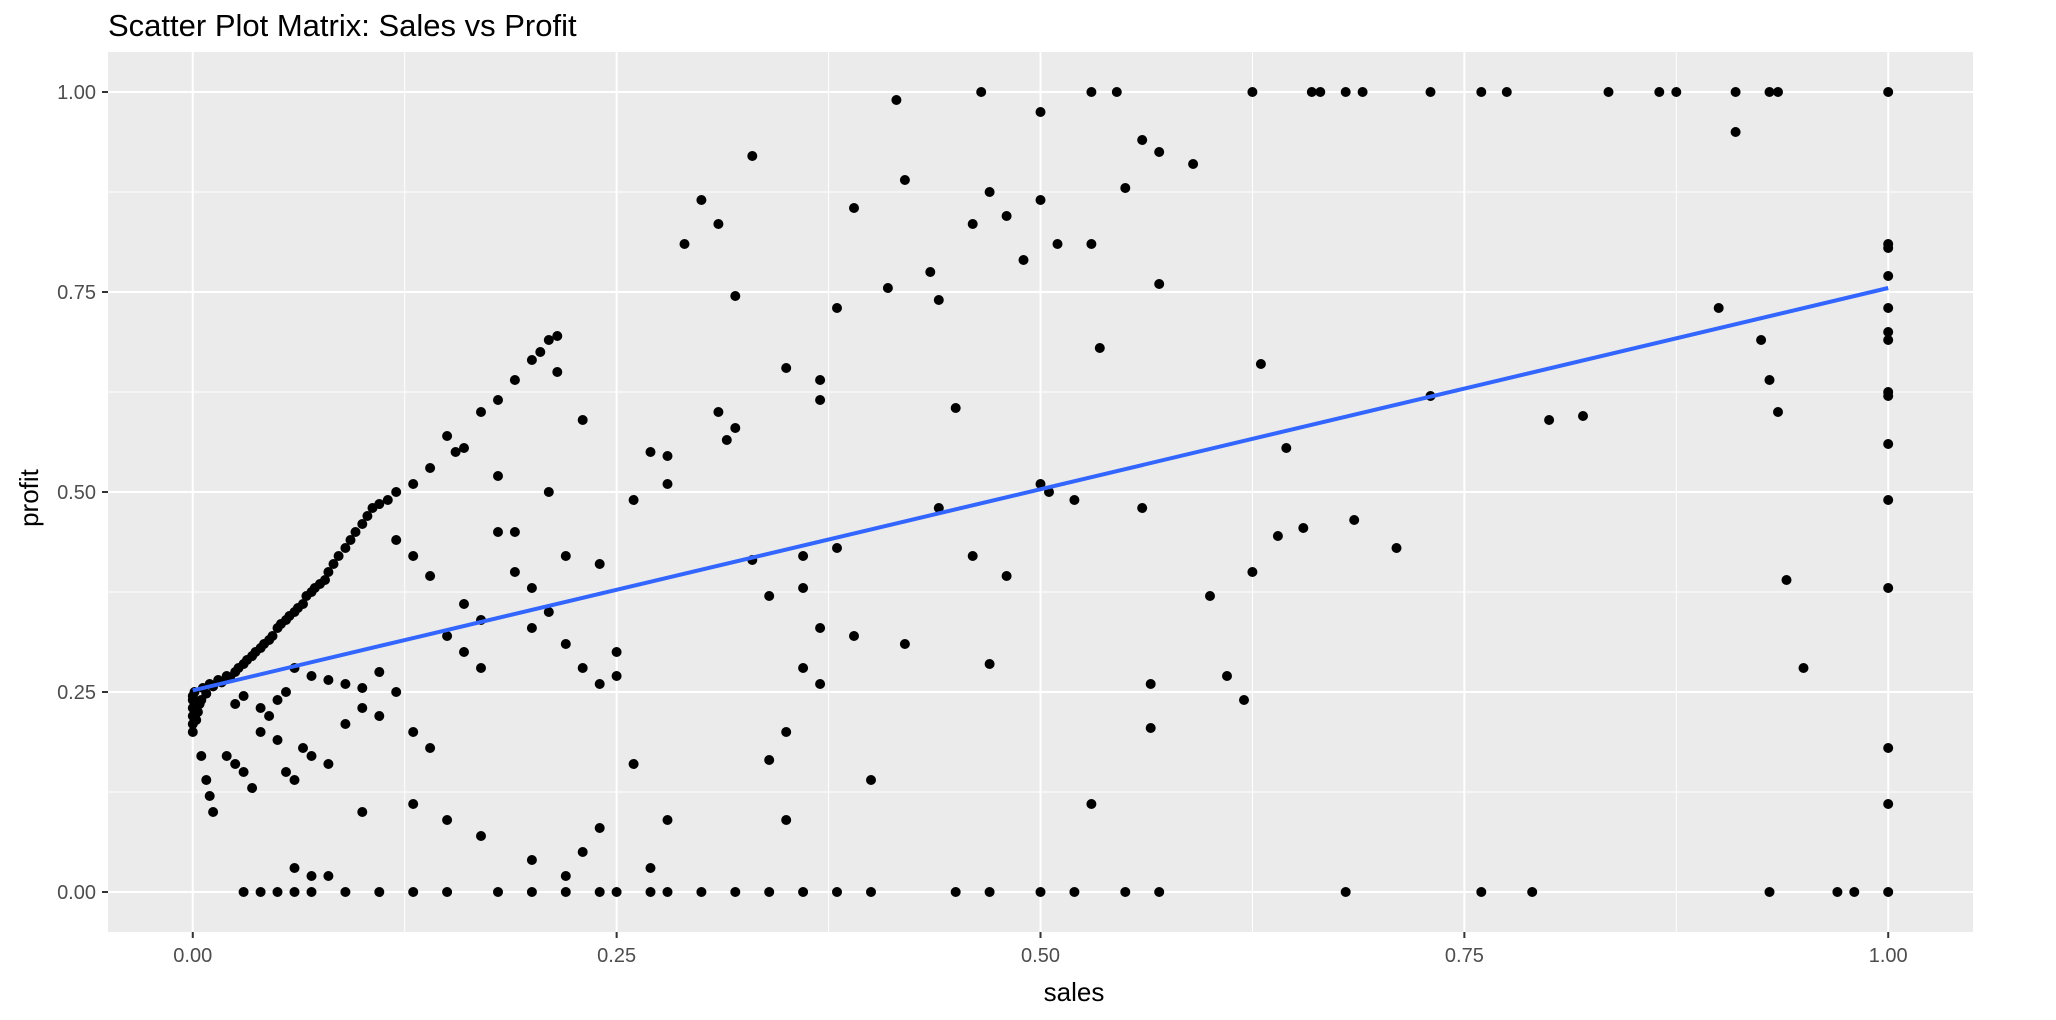 This screenshot has height=1020, width=2056. What do you see at coordinates (1074, 992) in the screenshot?
I see `x-axis-title: sales` at bounding box center [1074, 992].